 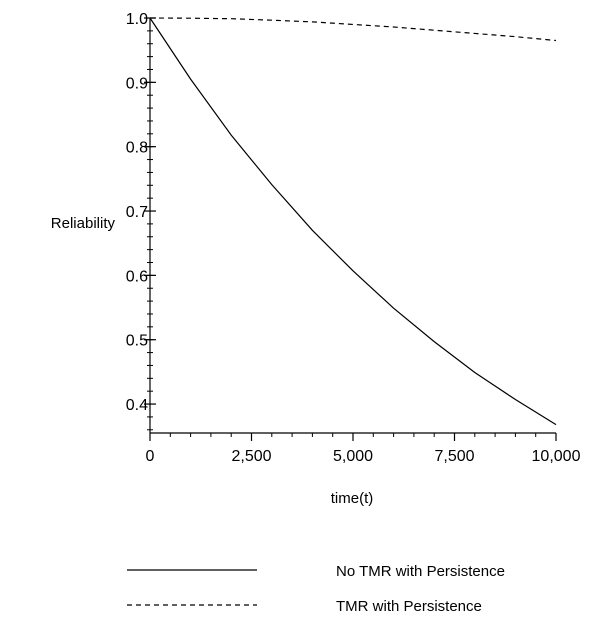 What do you see at coordinates (556, 456) in the screenshot?
I see `x-tick-label: 10,000` at bounding box center [556, 456].